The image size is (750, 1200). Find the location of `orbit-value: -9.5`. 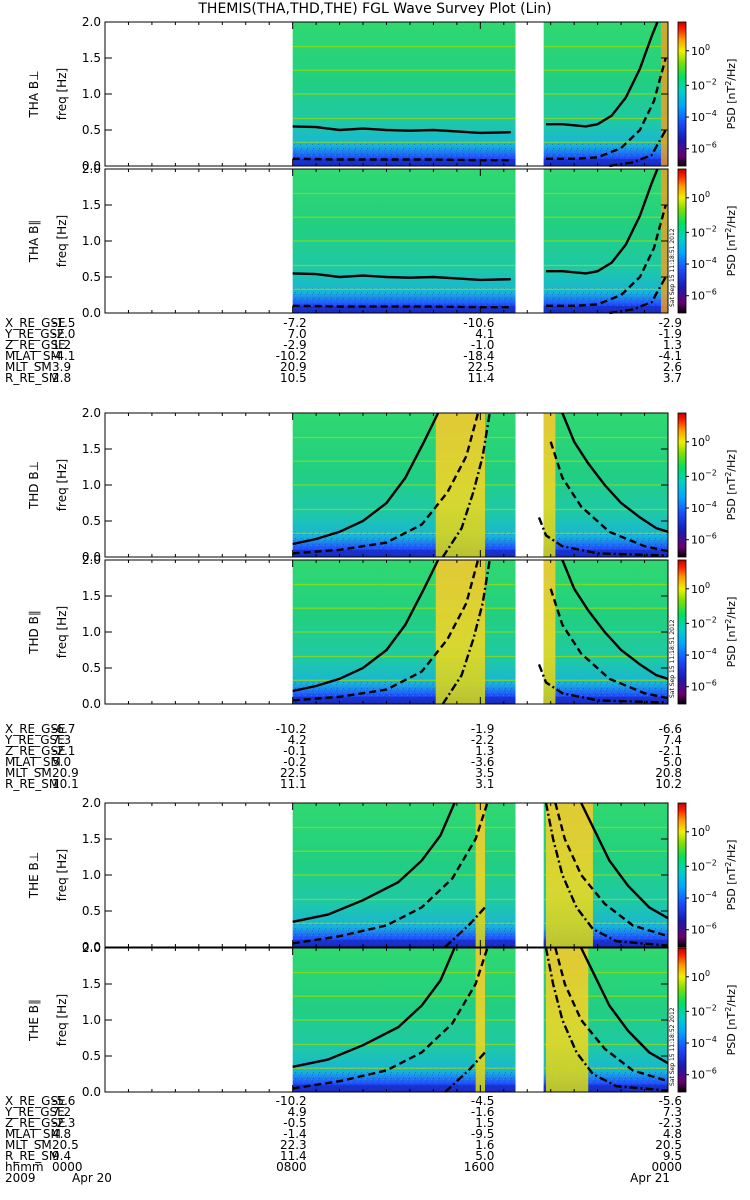

orbit-value: -9.5 is located at coordinates (482, 1134).